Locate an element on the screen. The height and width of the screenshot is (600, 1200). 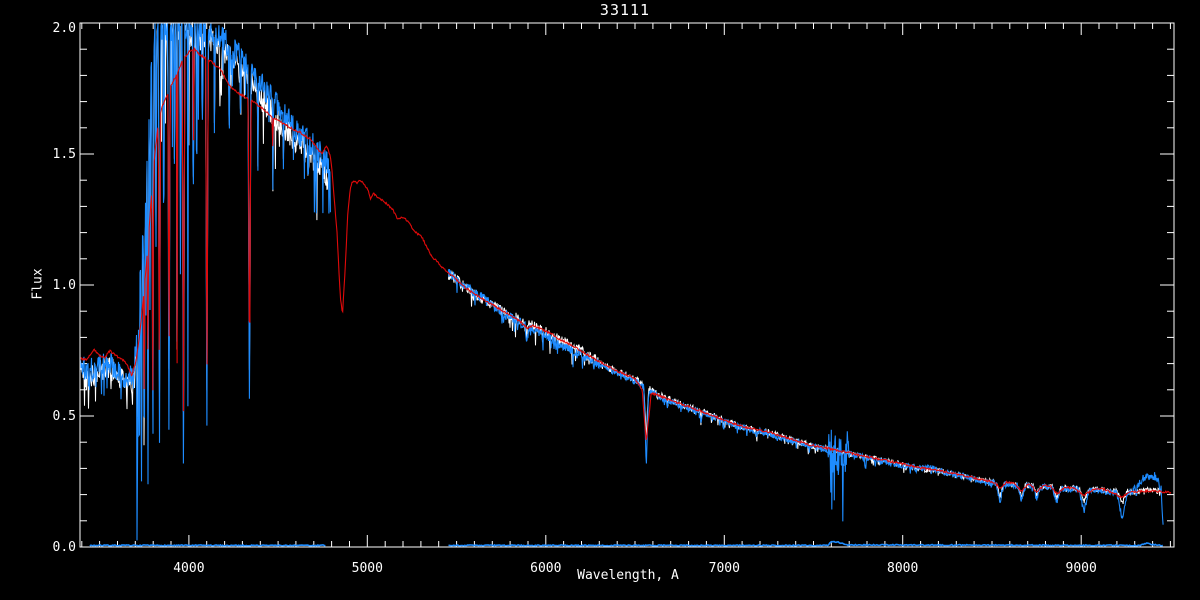
y-tick-label: 1.5 is located at coordinates (64, 154).